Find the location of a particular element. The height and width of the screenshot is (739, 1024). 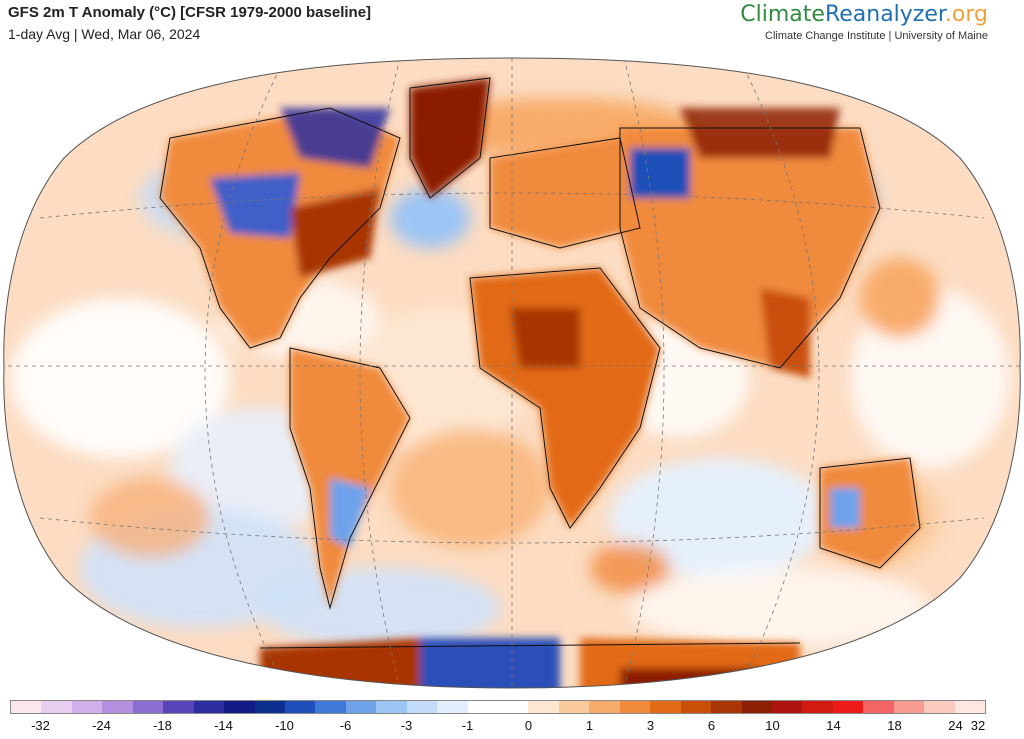

coast-greenland is located at coordinates (450, 138).